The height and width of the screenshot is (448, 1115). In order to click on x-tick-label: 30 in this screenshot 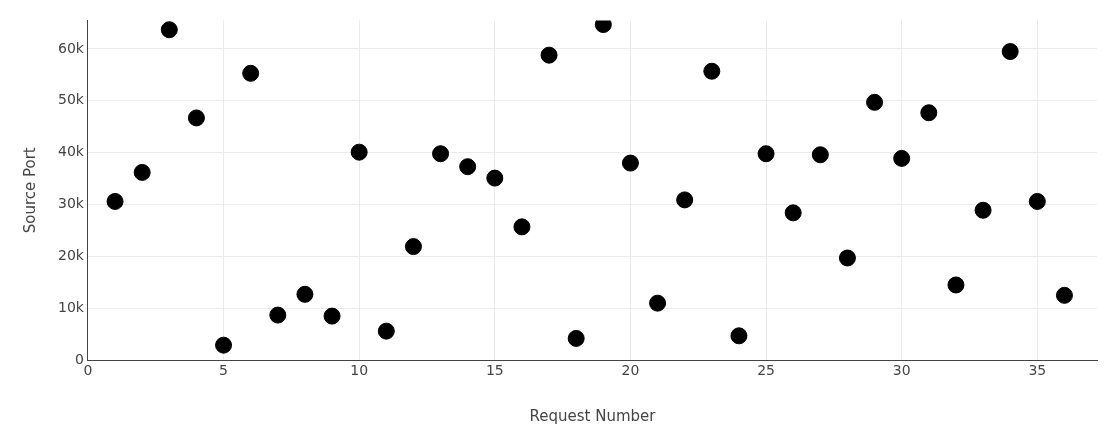, I will do `click(901, 370)`.